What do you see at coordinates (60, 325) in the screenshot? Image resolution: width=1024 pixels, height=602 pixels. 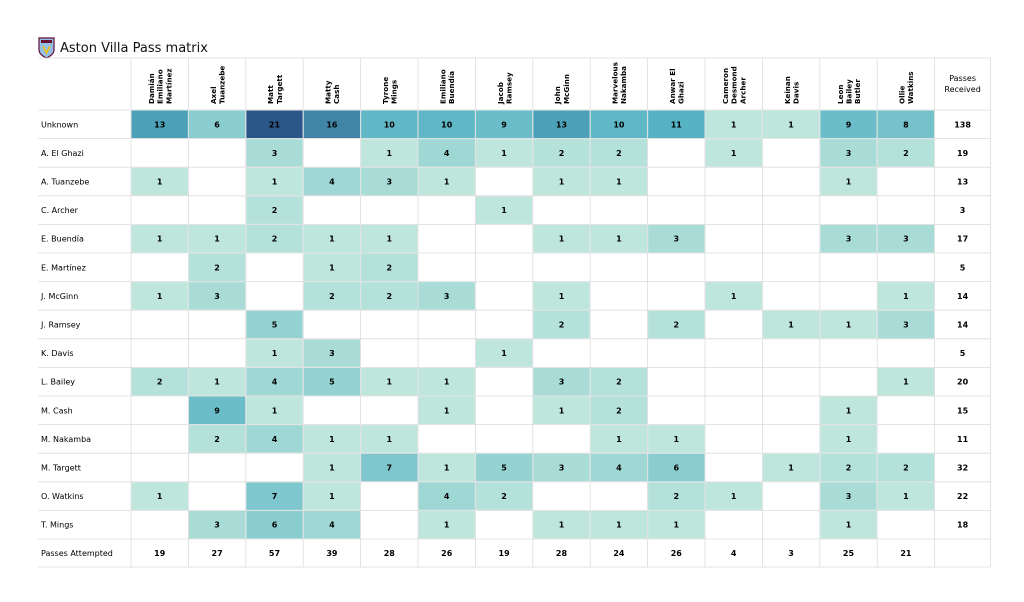 I see `row-label: J. Ramsey` at bounding box center [60, 325].